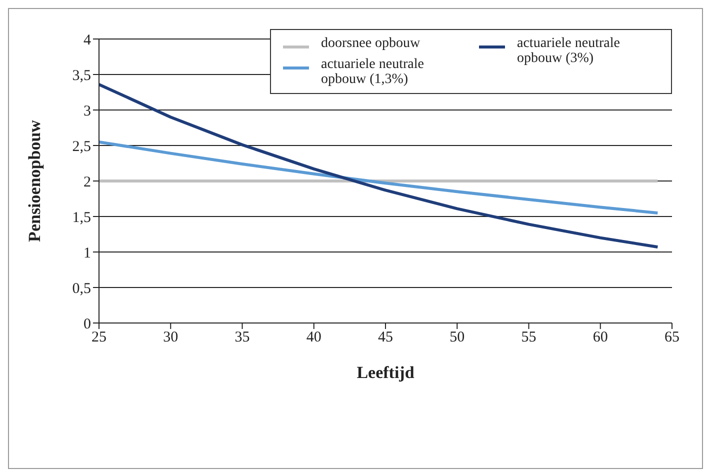 The height and width of the screenshot is (475, 709). Describe the element at coordinates (600, 338) in the screenshot. I see `x-tick-label: 60` at that location.